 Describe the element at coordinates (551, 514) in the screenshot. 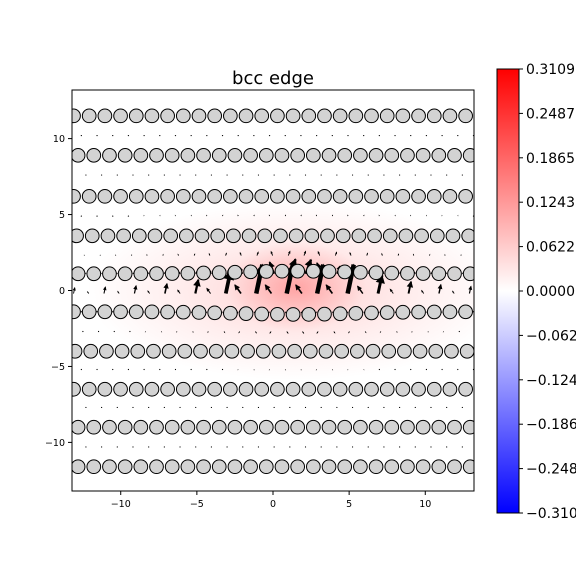

I see `colorbar-tick-label: −0.3109` at that location.